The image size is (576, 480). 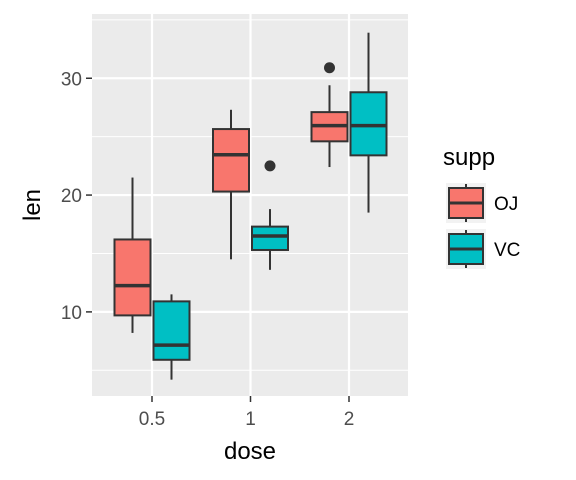 I want to click on box-OJ-0.5, so click(x=132, y=255).